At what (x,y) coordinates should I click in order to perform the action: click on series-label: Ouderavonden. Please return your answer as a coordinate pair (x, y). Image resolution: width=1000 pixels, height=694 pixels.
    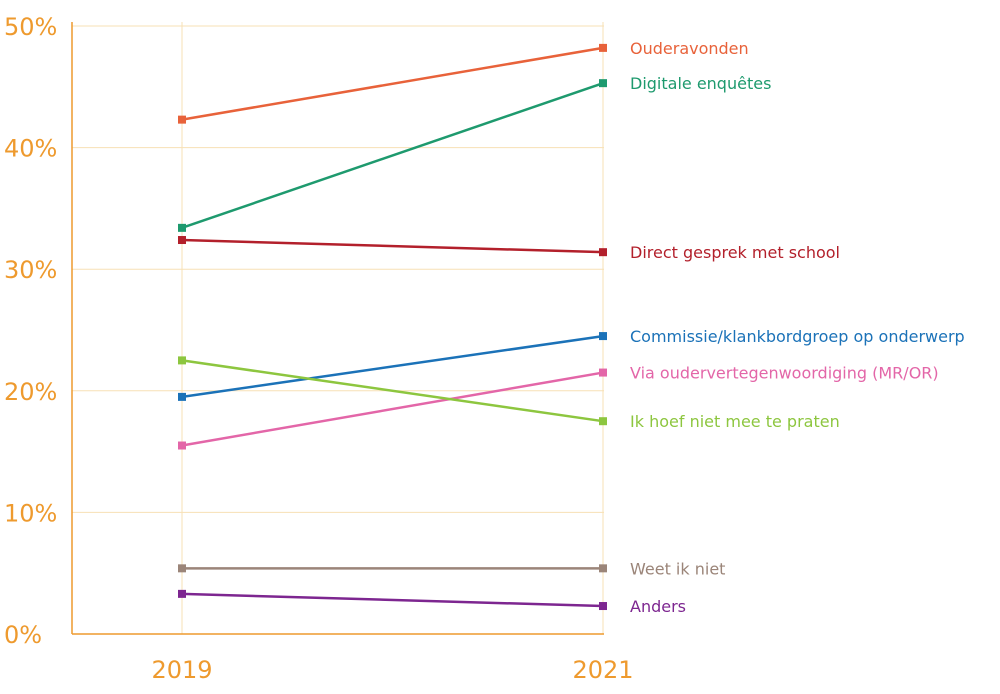
    Looking at the image, I should click on (689, 48).